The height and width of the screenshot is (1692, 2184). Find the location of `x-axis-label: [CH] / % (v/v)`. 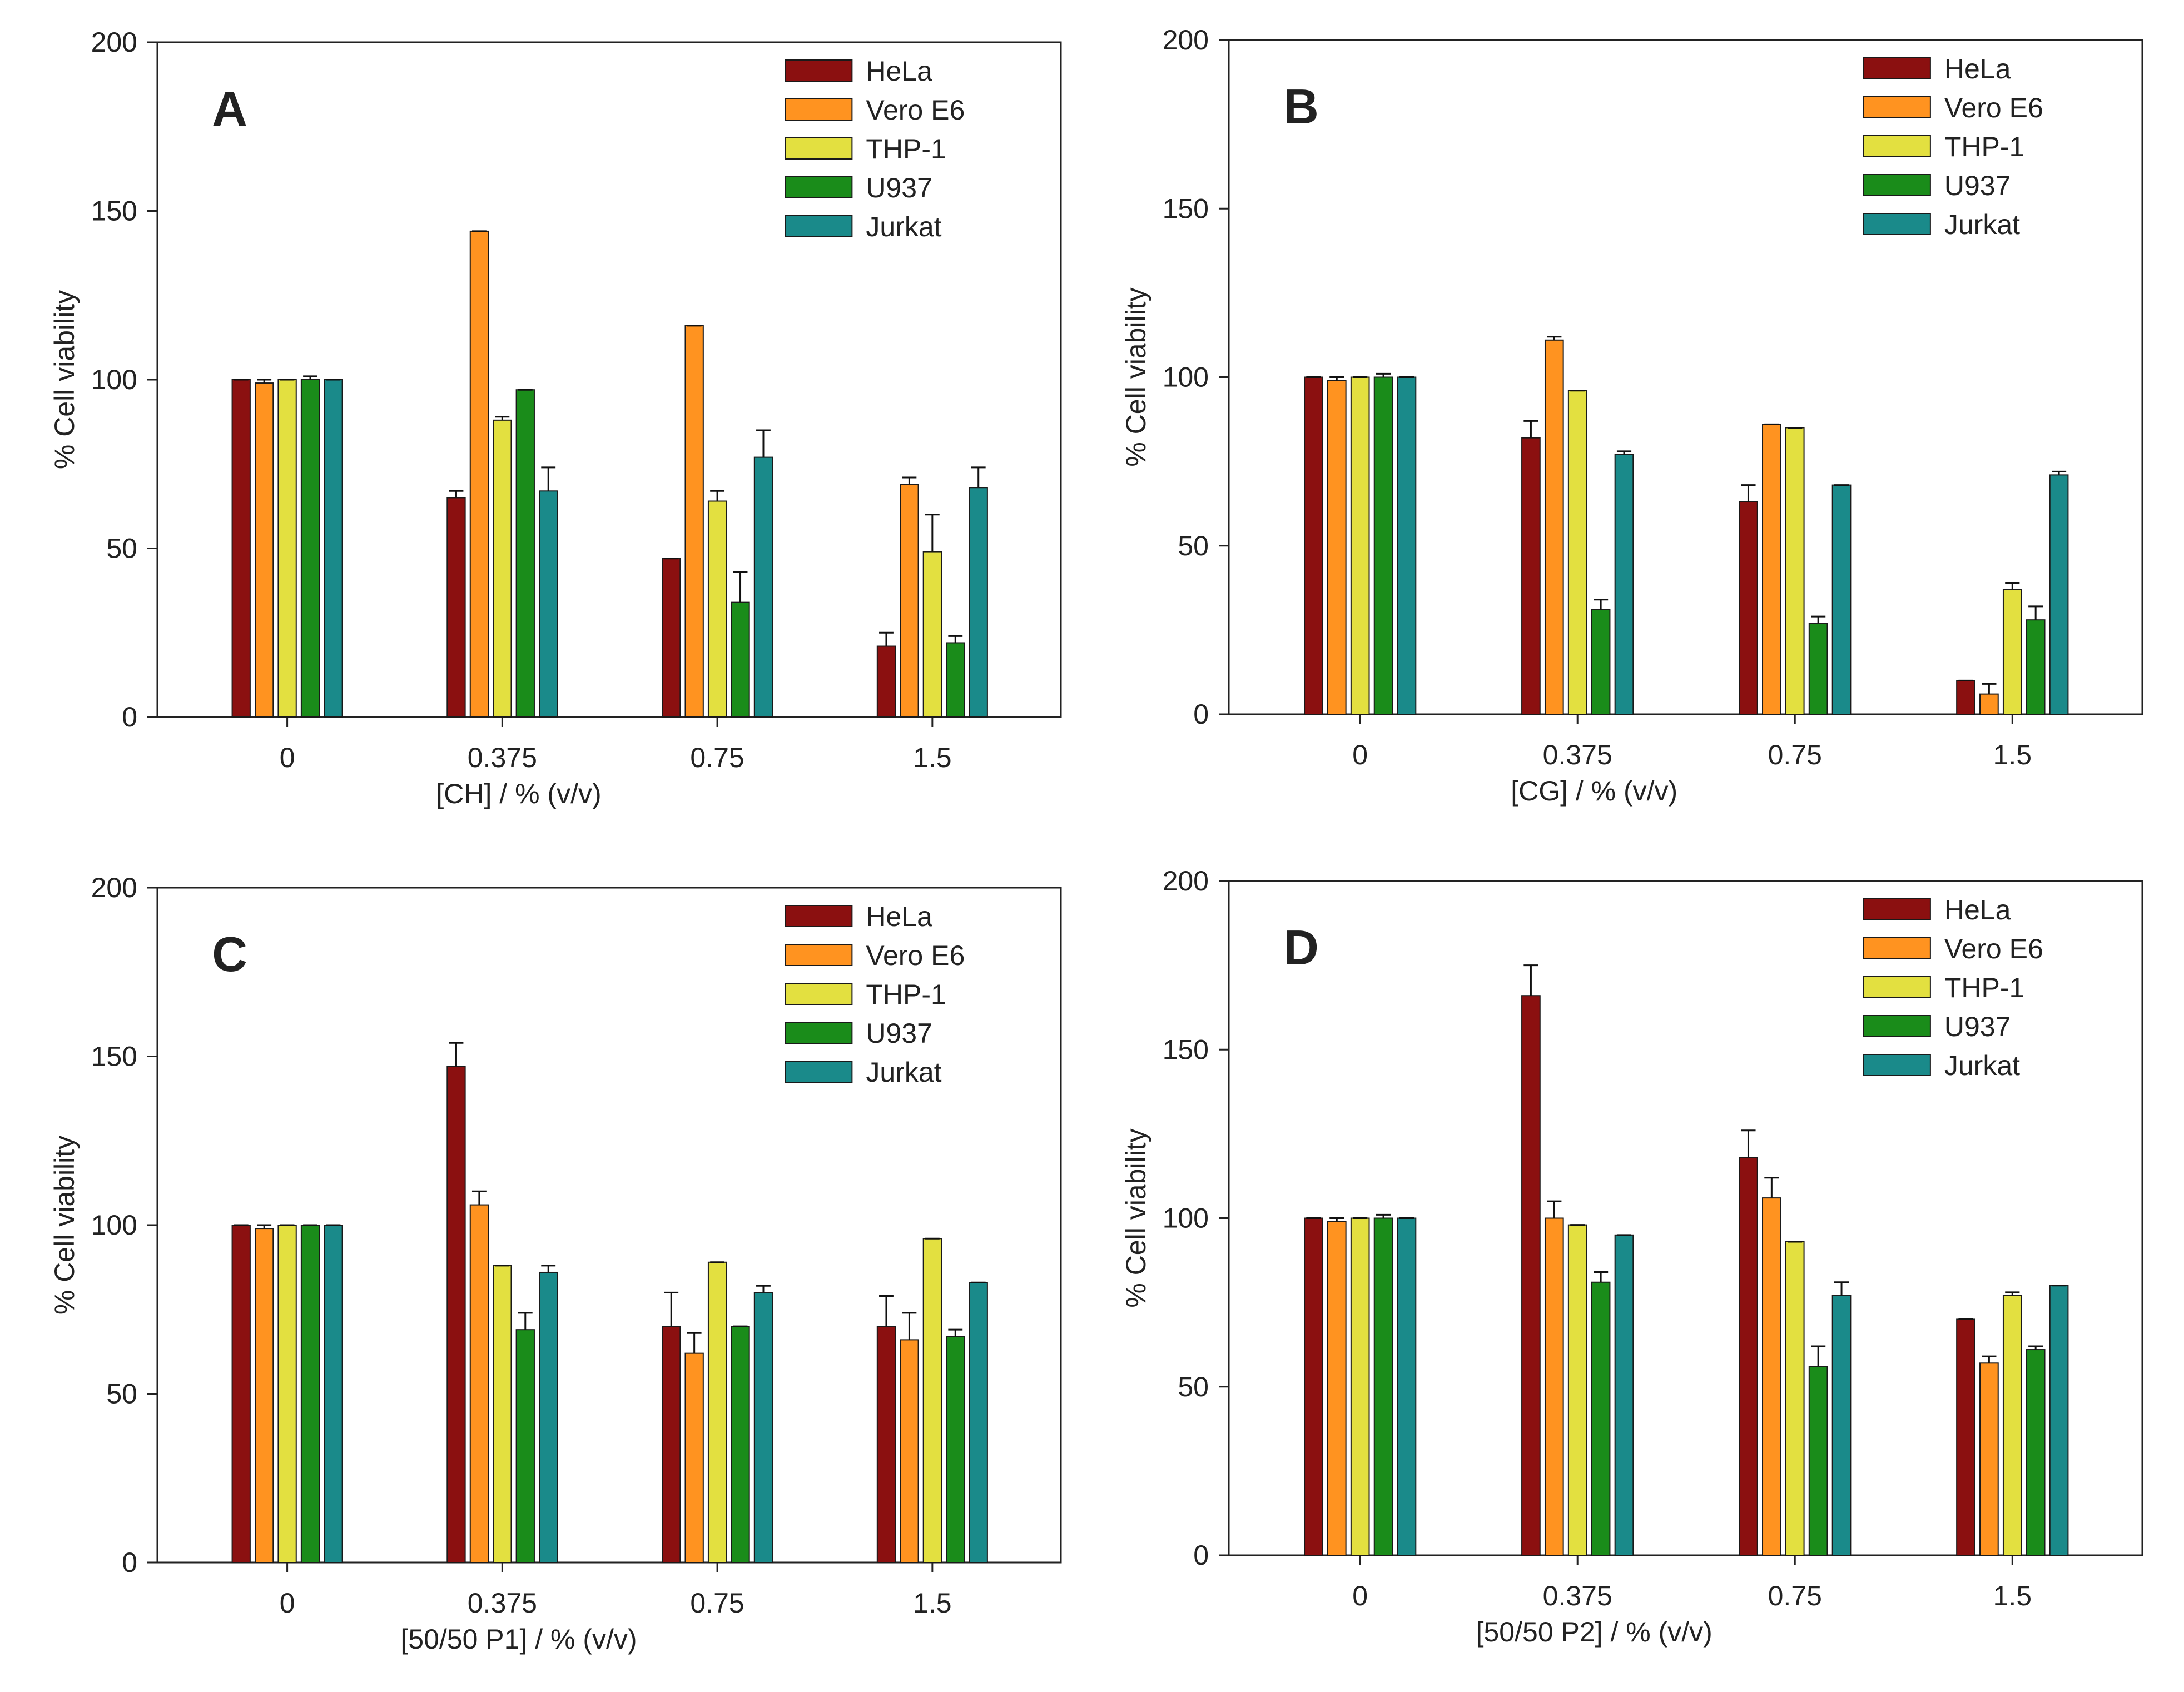

x-axis-label: [CH] / % (v/v) is located at coordinates (518, 793).